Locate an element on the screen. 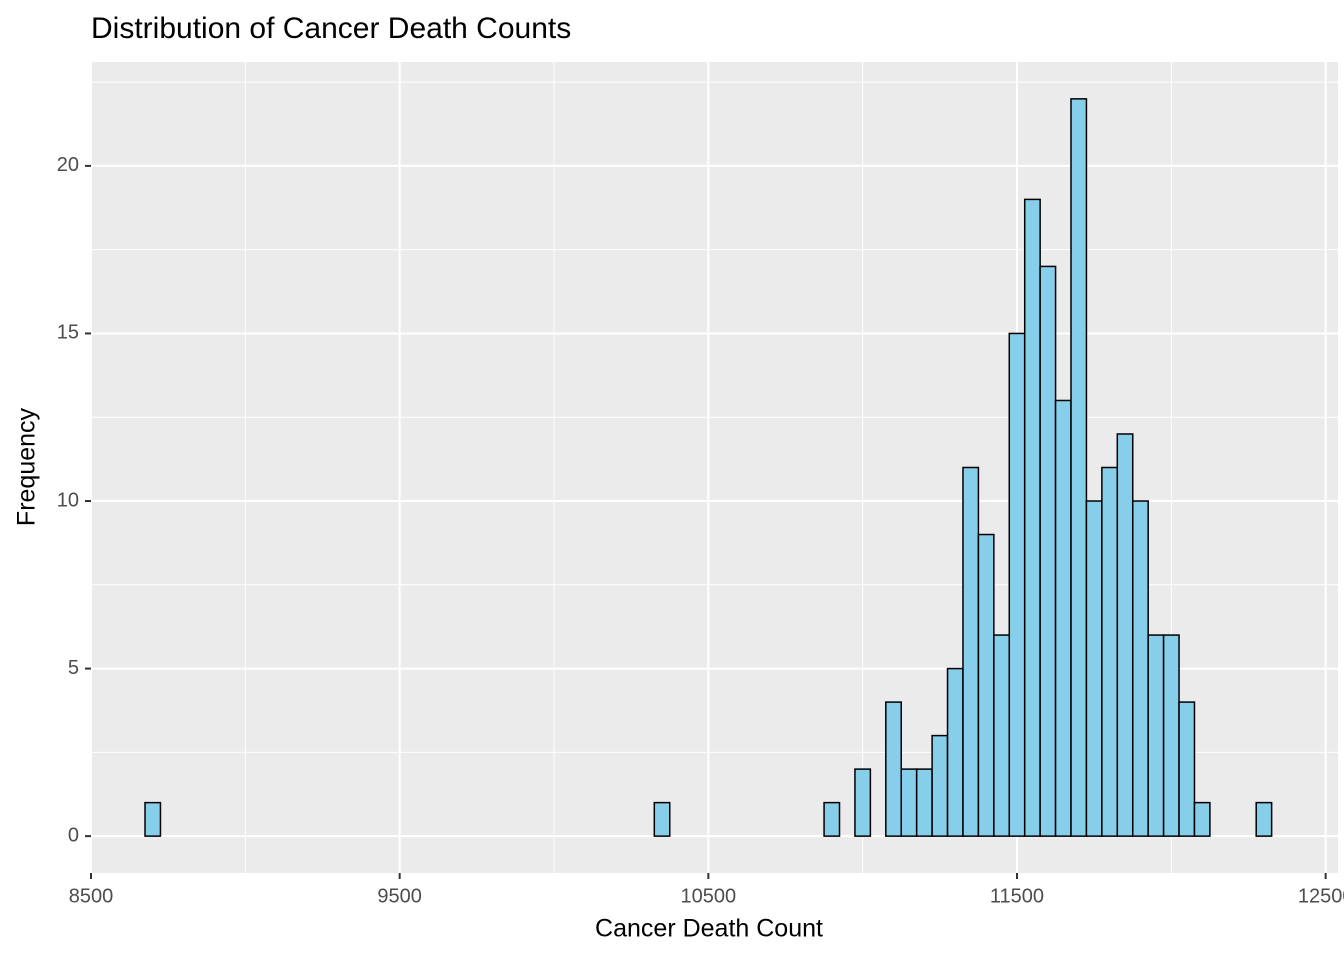 The height and width of the screenshot is (960, 1344). x-tick-label: 8500 is located at coordinates (91, 896).